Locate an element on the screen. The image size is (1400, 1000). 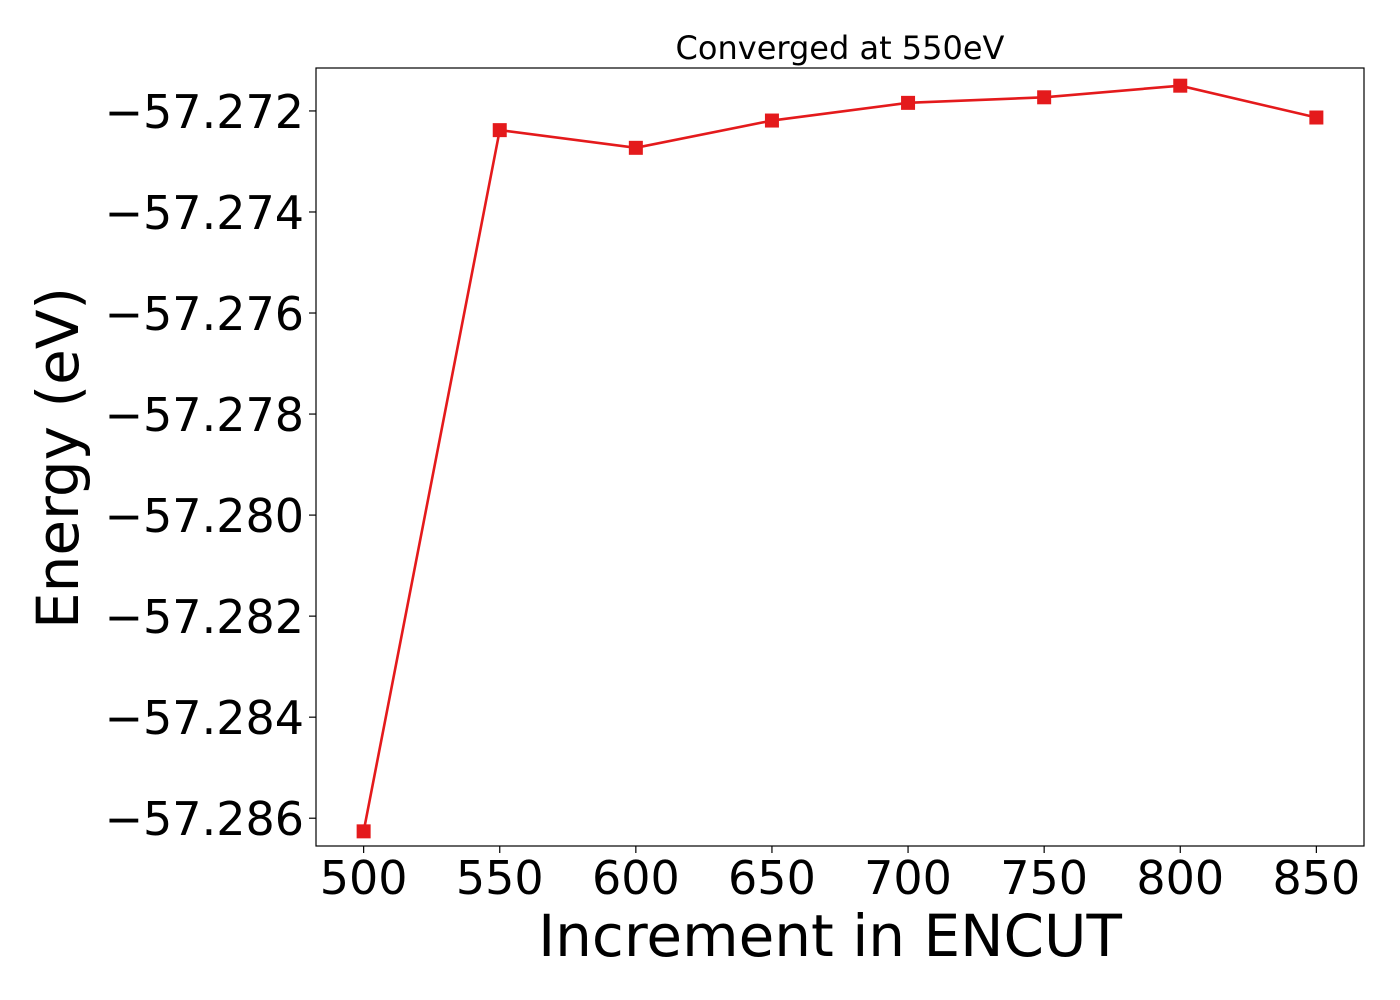
x-tick-label: 850 is located at coordinates (1316, 878).